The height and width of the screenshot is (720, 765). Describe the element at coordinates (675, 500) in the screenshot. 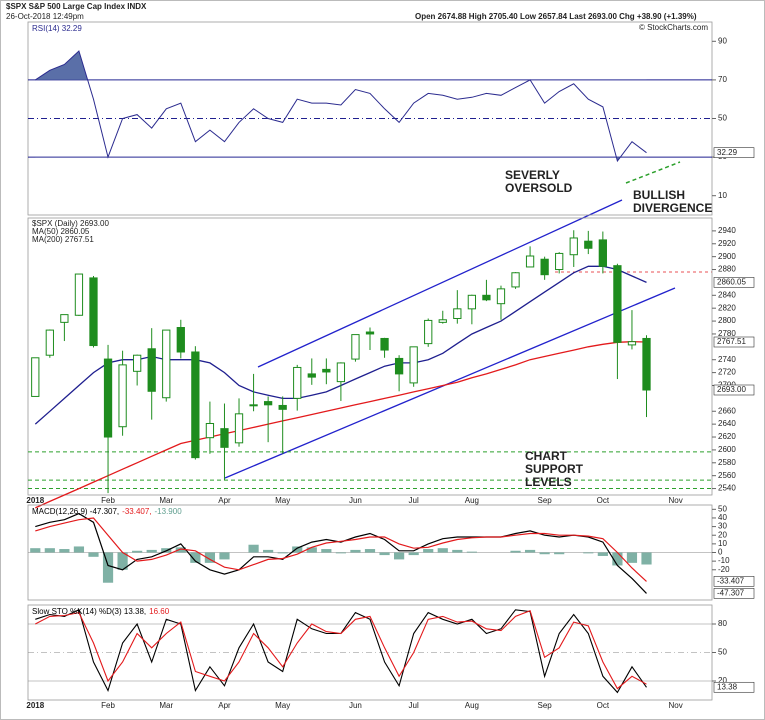

I see `x-tick-label: Nov` at that location.